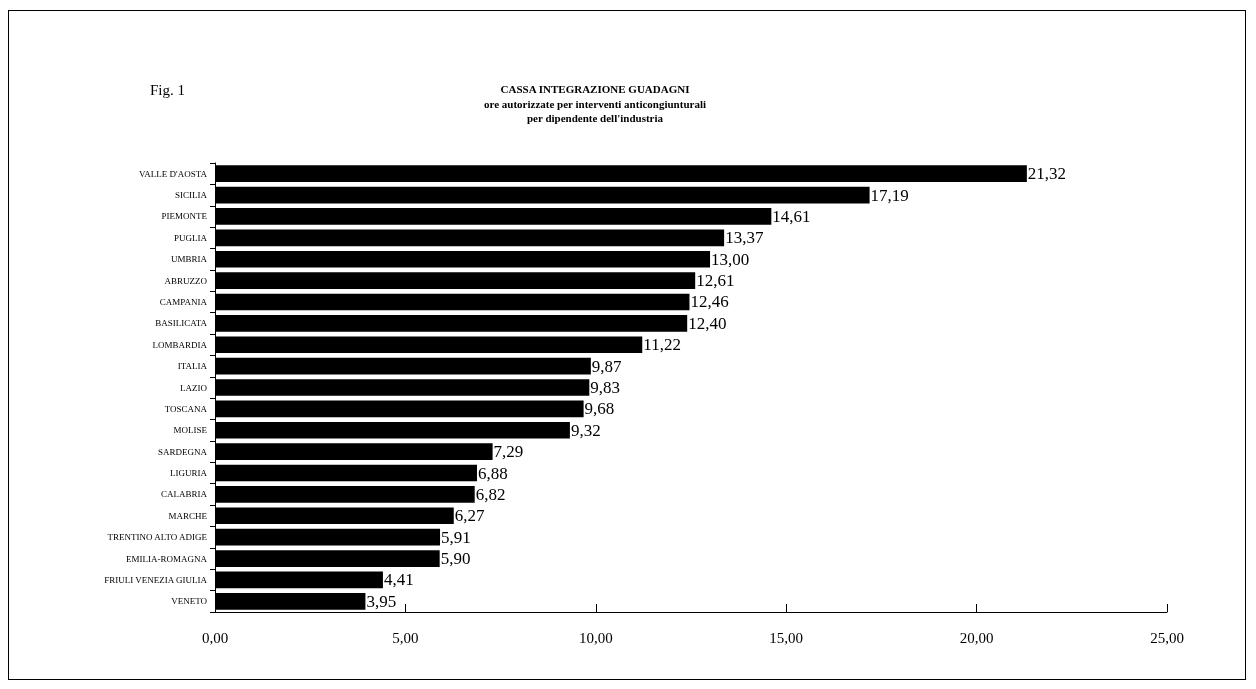  Describe the element at coordinates (189, 259) in the screenshot. I see `y-tick-label: UMBRIA` at that location.